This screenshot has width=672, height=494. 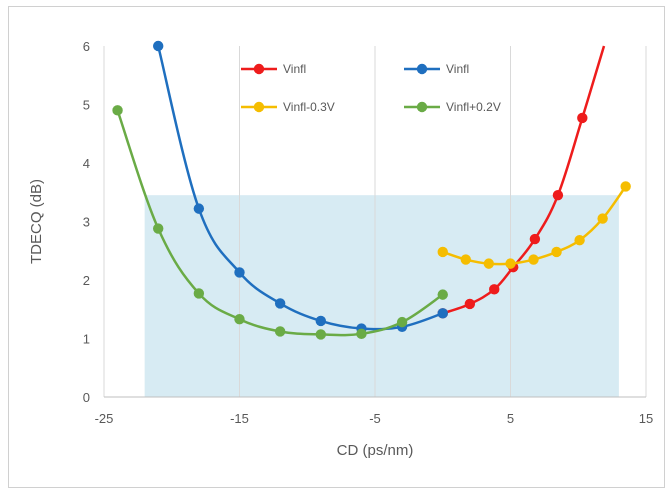 What do you see at coordinates (239, 418) in the screenshot?
I see `x-tick-label: -15` at bounding box center [239, 418].